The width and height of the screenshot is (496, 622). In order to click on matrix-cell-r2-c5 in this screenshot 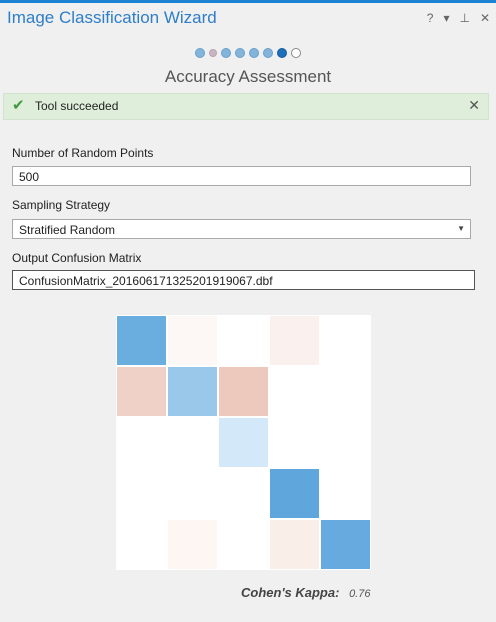, I will do `click(345, 391)`.